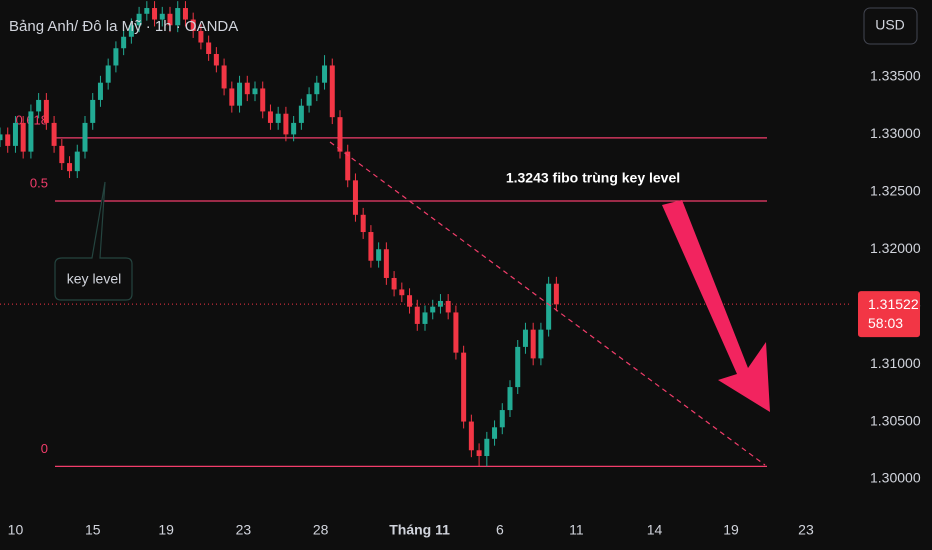 This screenshot has width=932, height=550. What do you see at coordinates (895, 478) in the screenshot?
I see `y-tick-label: 1.30000` at bounding box center [895, 478].